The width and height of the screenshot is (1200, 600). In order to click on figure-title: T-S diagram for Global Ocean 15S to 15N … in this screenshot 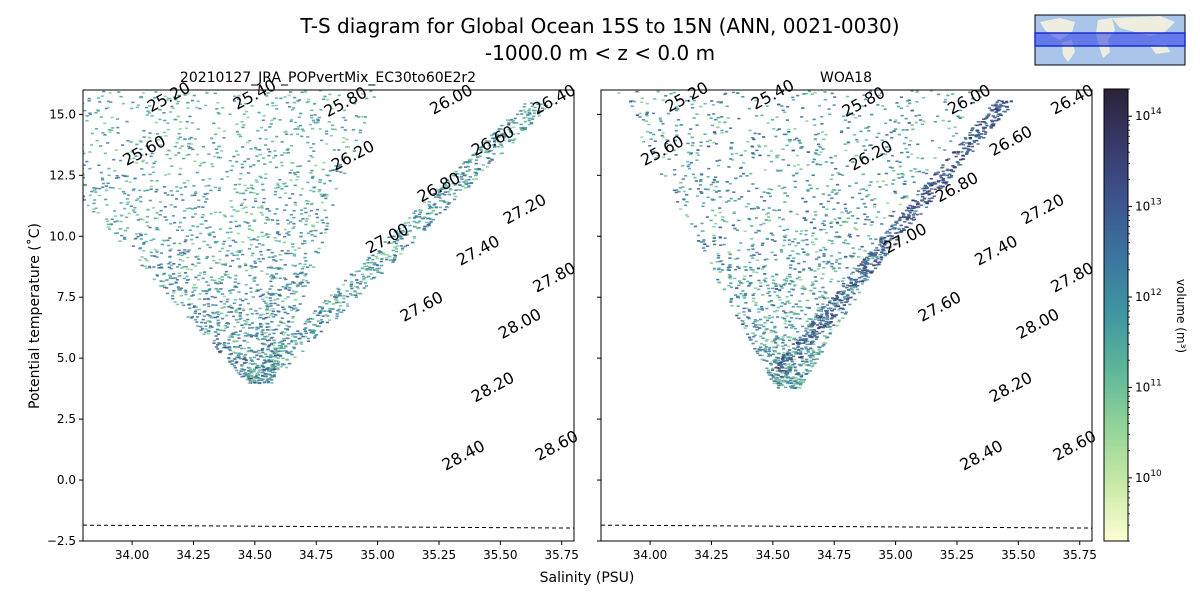, I will do `click(599, 26)`.